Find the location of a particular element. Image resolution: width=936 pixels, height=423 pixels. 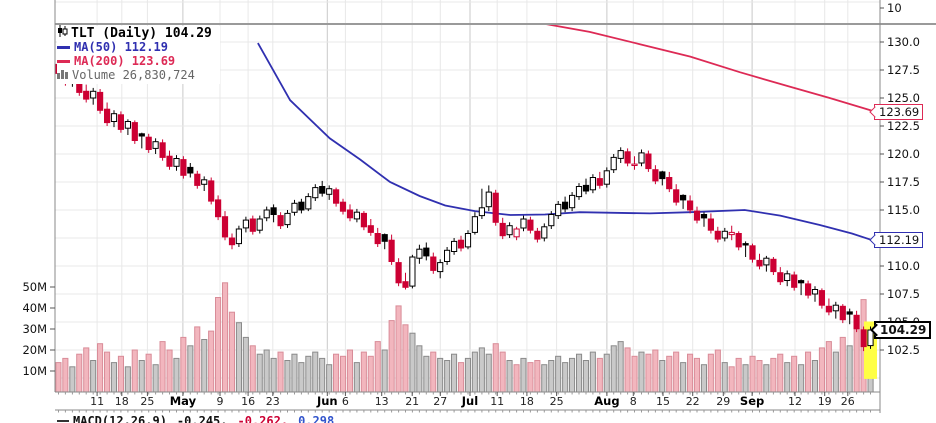

ma50-swatch-icon is located at coordinates (63, 47).